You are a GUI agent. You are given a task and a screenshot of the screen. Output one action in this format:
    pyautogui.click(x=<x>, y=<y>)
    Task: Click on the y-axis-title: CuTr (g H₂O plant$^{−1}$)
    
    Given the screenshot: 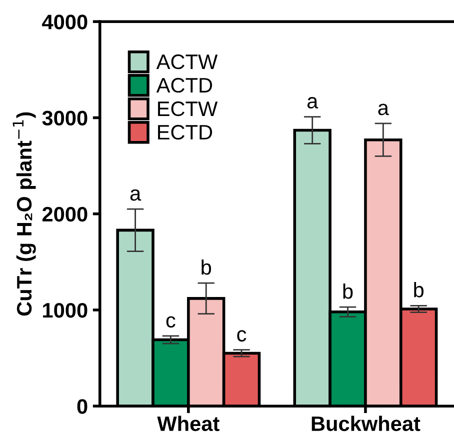 What is the action you would take?
    pyautogui.click(x=24, y=214)
    